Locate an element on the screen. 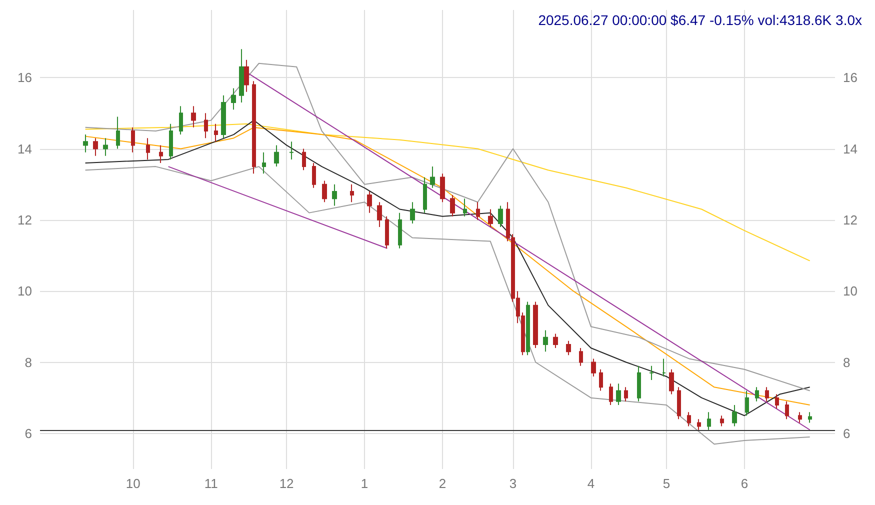  y2-tick-label: 8 is located at coordinates (846, 362).